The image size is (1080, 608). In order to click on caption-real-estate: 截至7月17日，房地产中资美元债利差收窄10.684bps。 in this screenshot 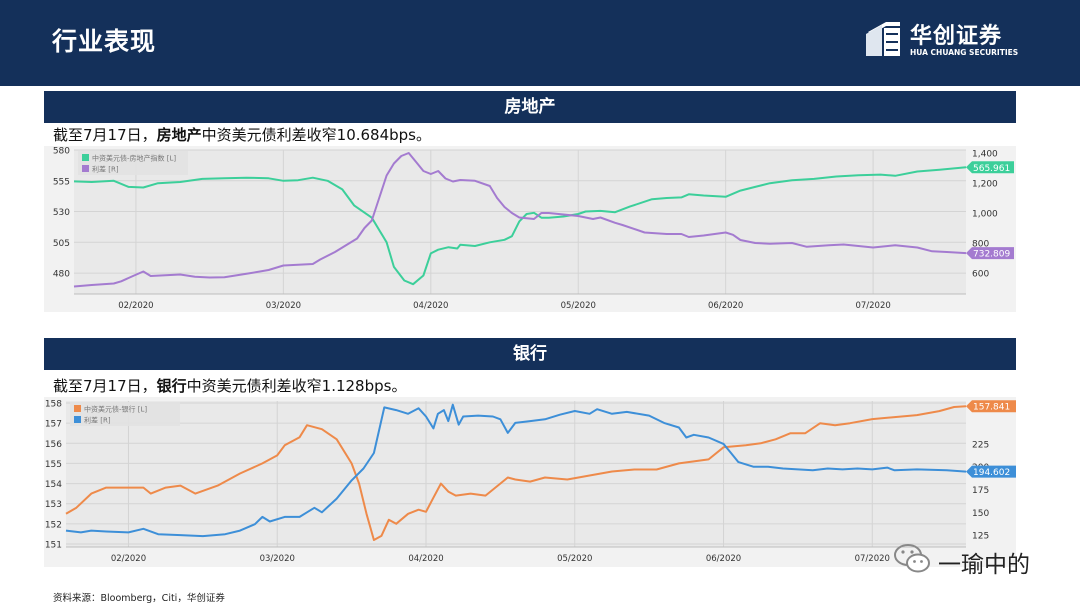, I will do `click(242, 134)`.